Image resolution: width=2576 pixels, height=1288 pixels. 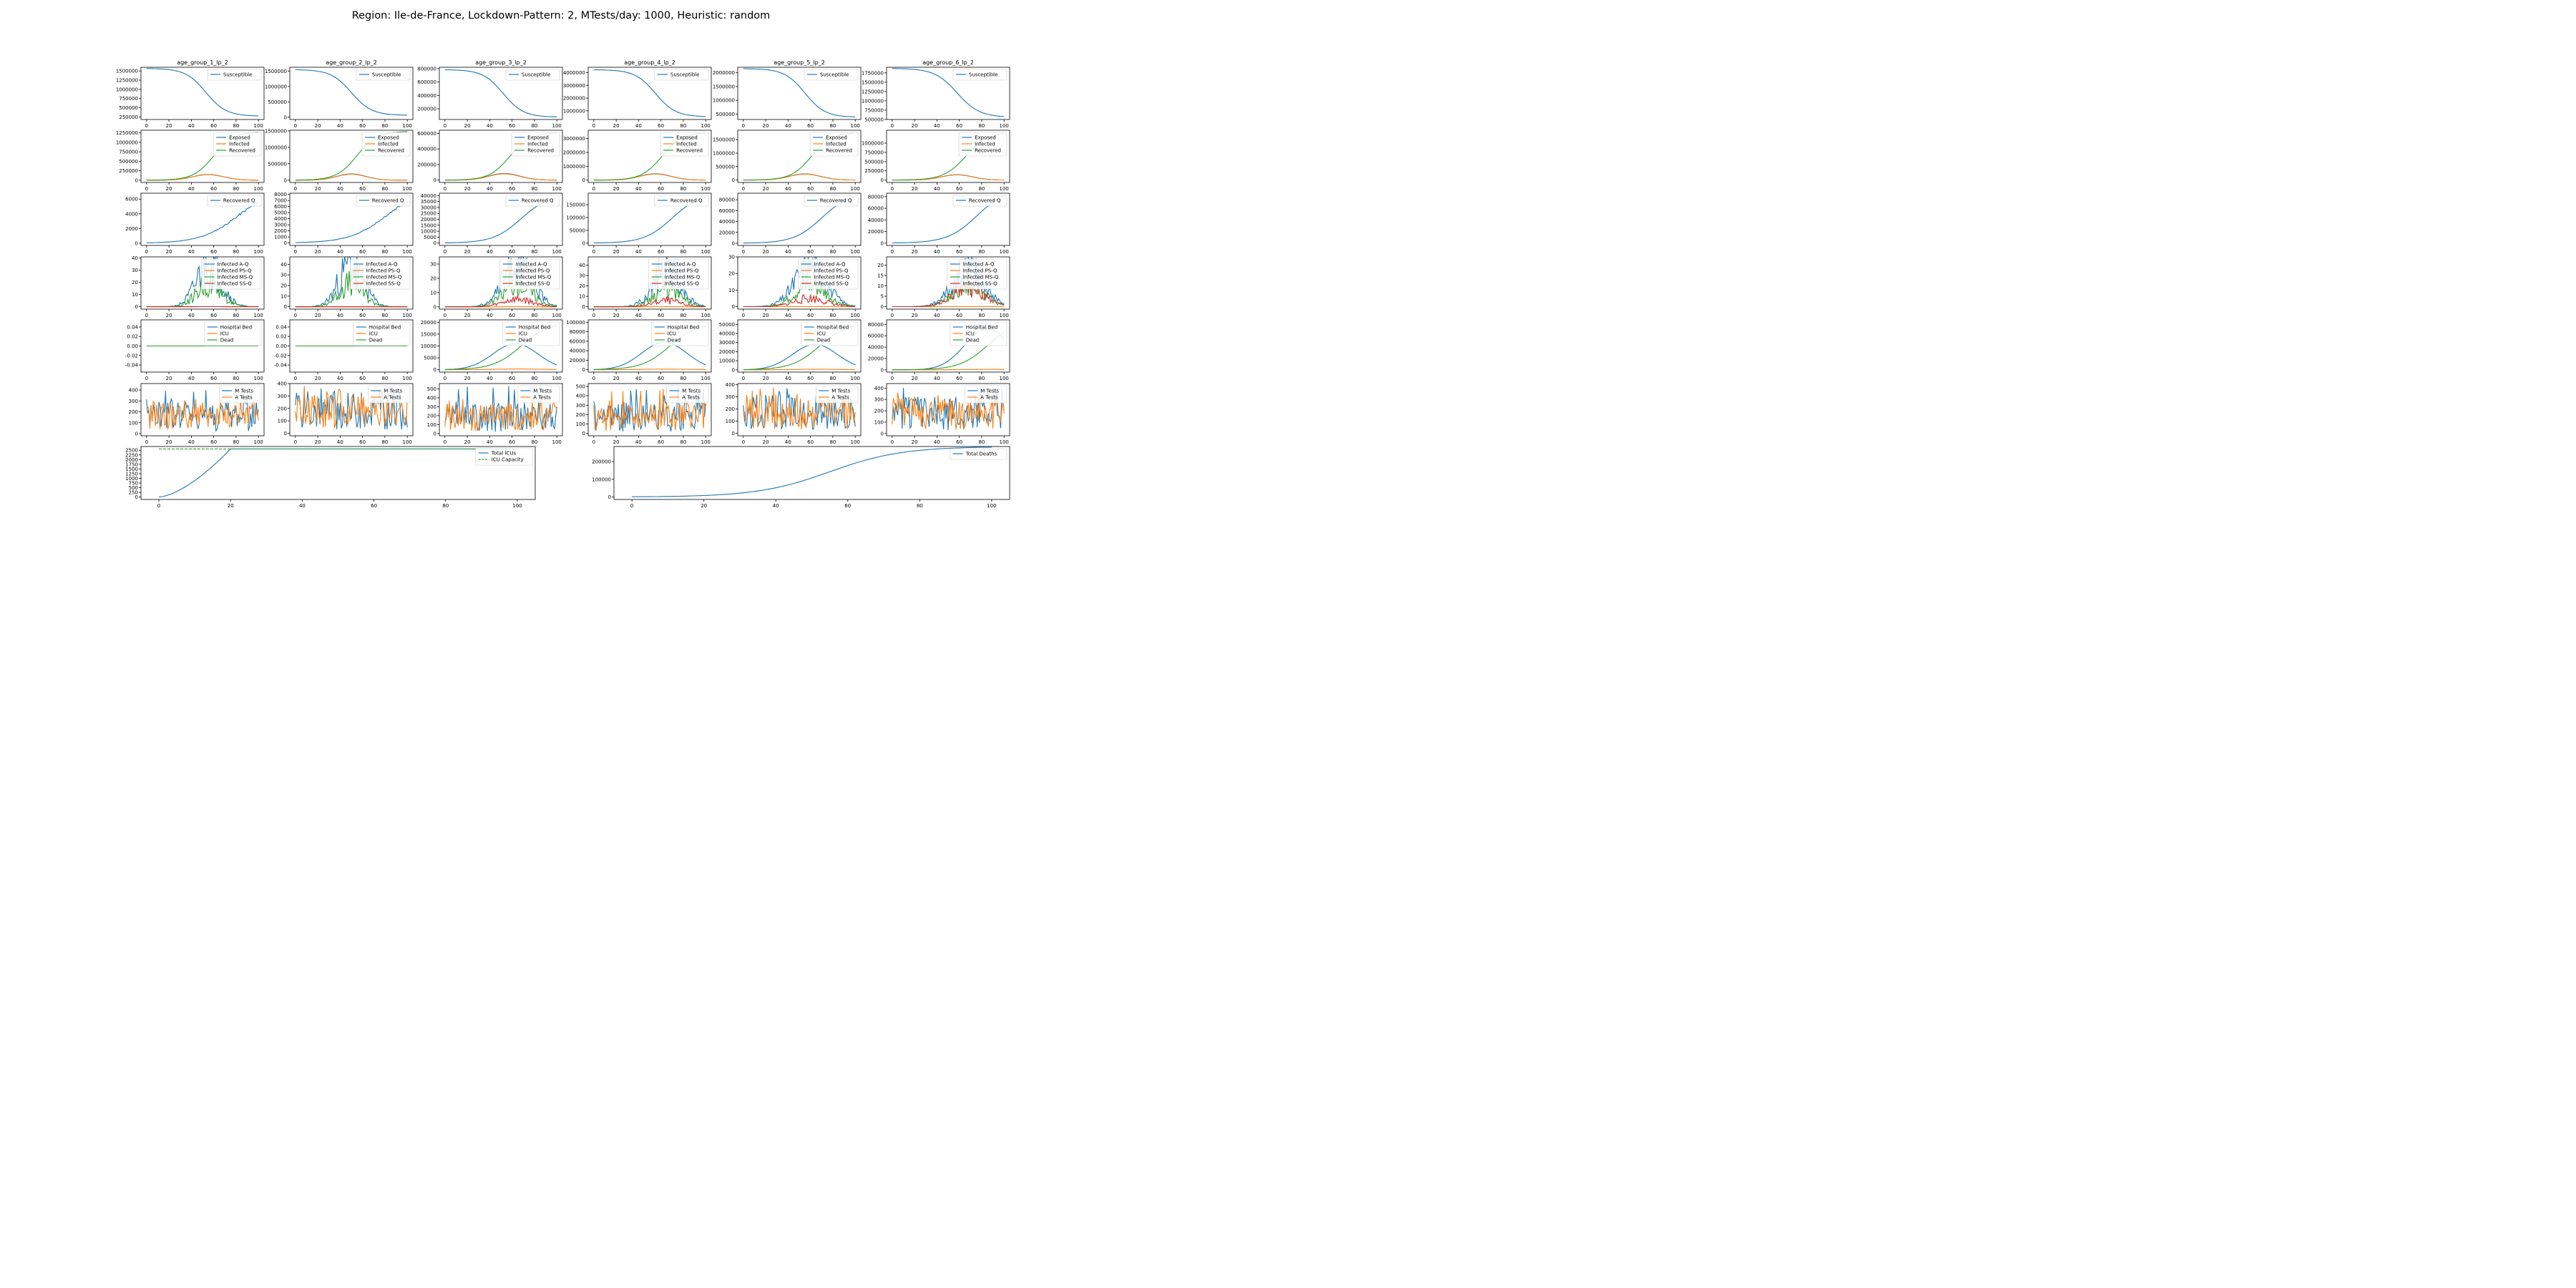 What do you see at coordinates (426, 134) in the screenshot?
I see `y-tick-label: 600000` at bounding box center [426, 134].